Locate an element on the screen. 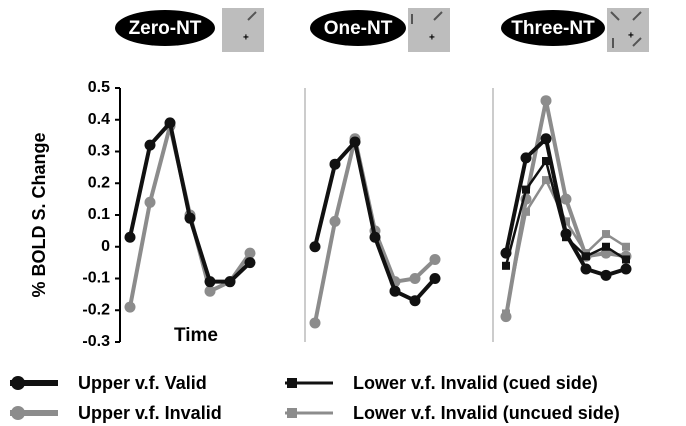  y-tick-label: 0.1 is located at coordinates (99, 214).